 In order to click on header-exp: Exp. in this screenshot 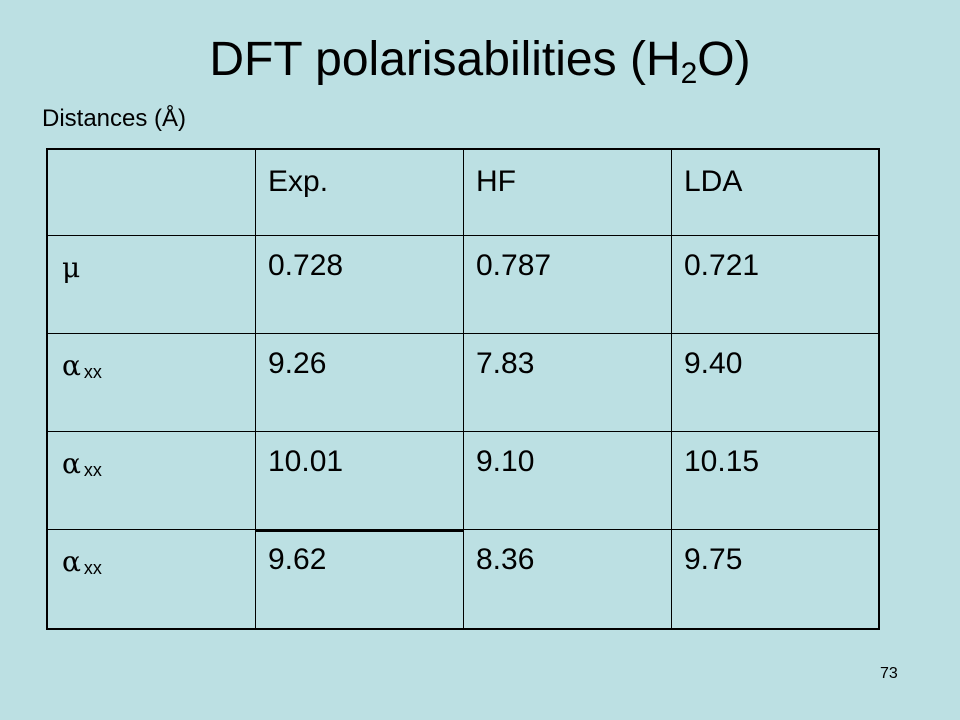, I will do `click(298, 181)`.